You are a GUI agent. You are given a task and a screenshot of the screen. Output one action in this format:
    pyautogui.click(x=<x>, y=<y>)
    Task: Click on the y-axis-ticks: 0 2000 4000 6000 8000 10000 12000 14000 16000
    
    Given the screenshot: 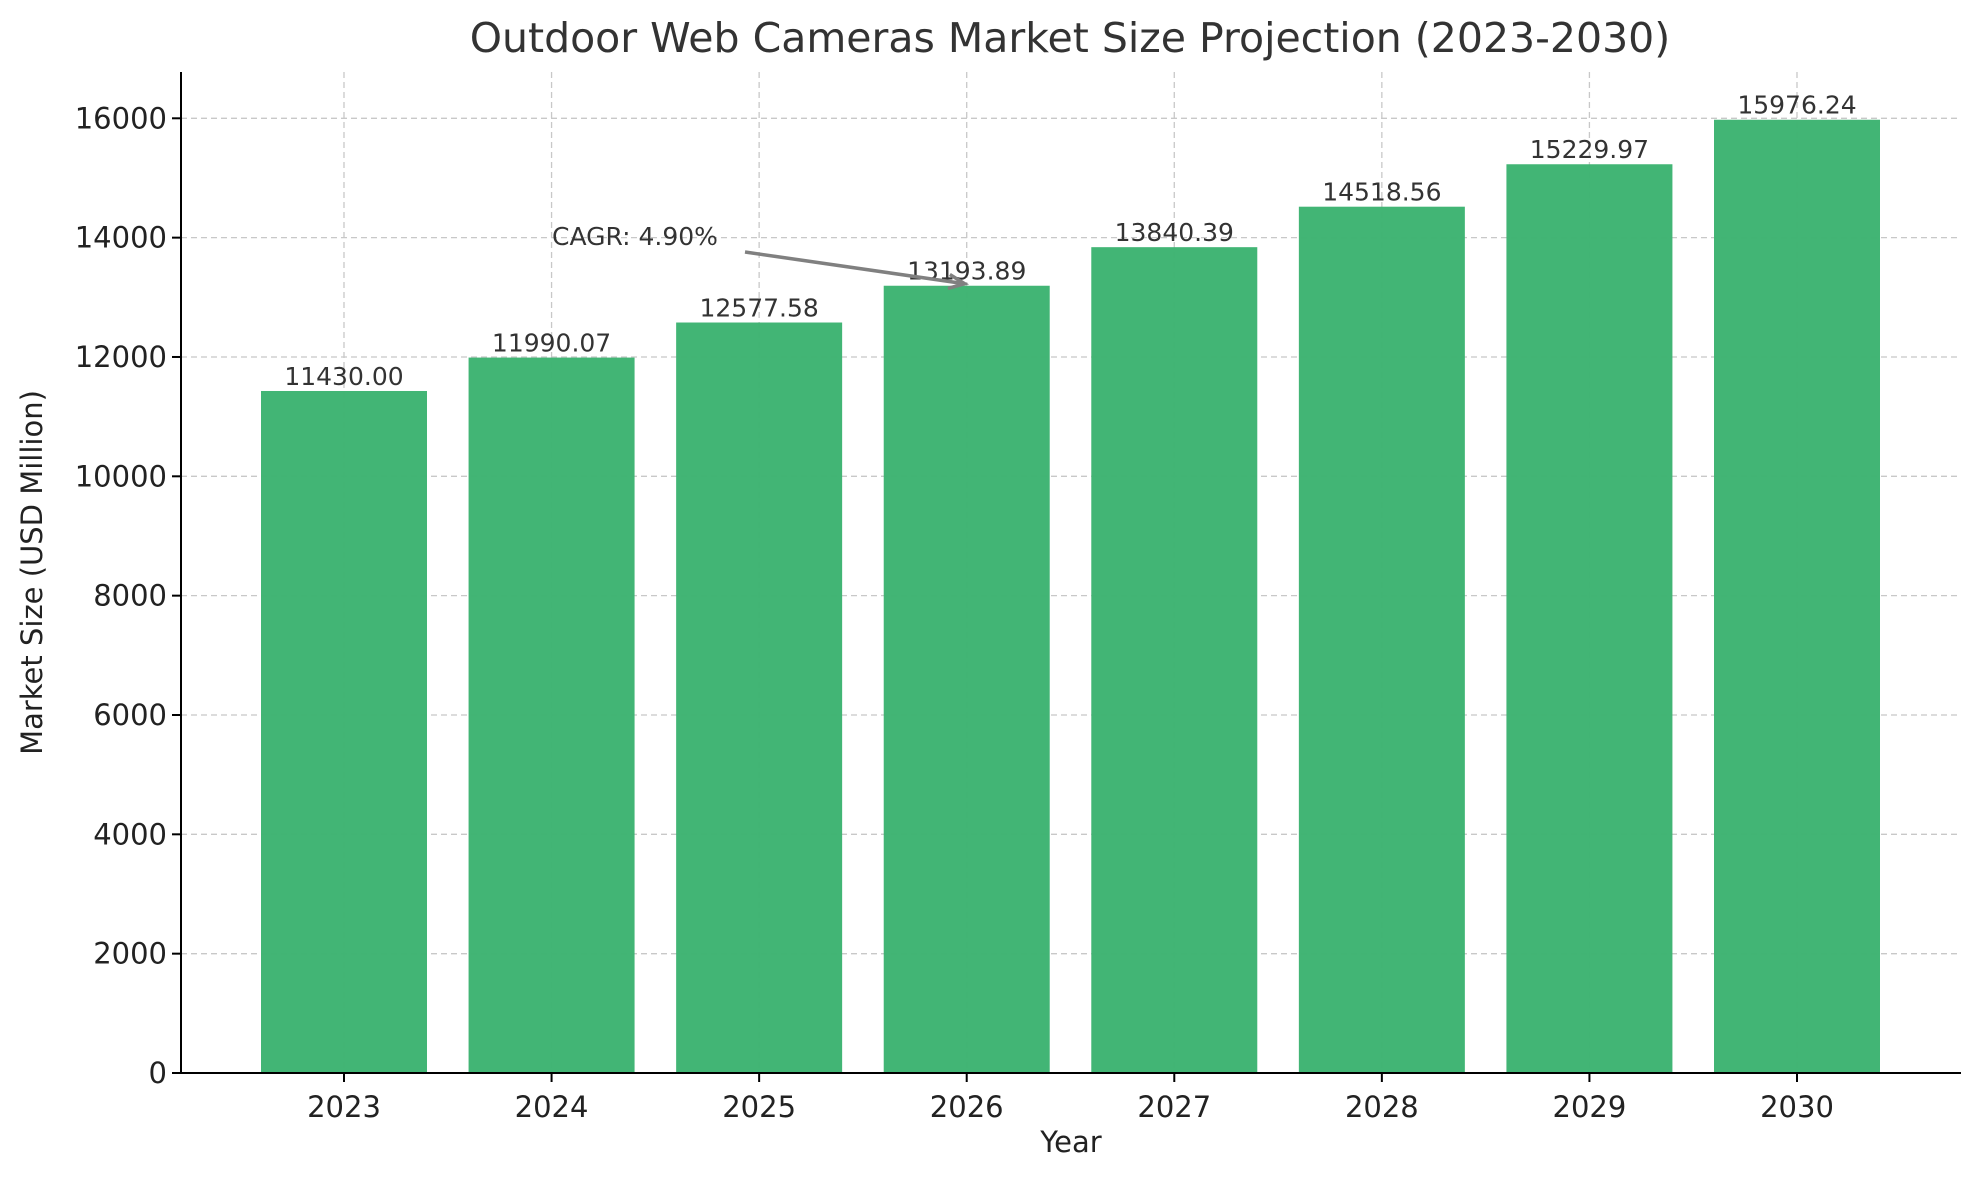 What is the action you would take?
    pyautogui.click(x=128, y=595)
    